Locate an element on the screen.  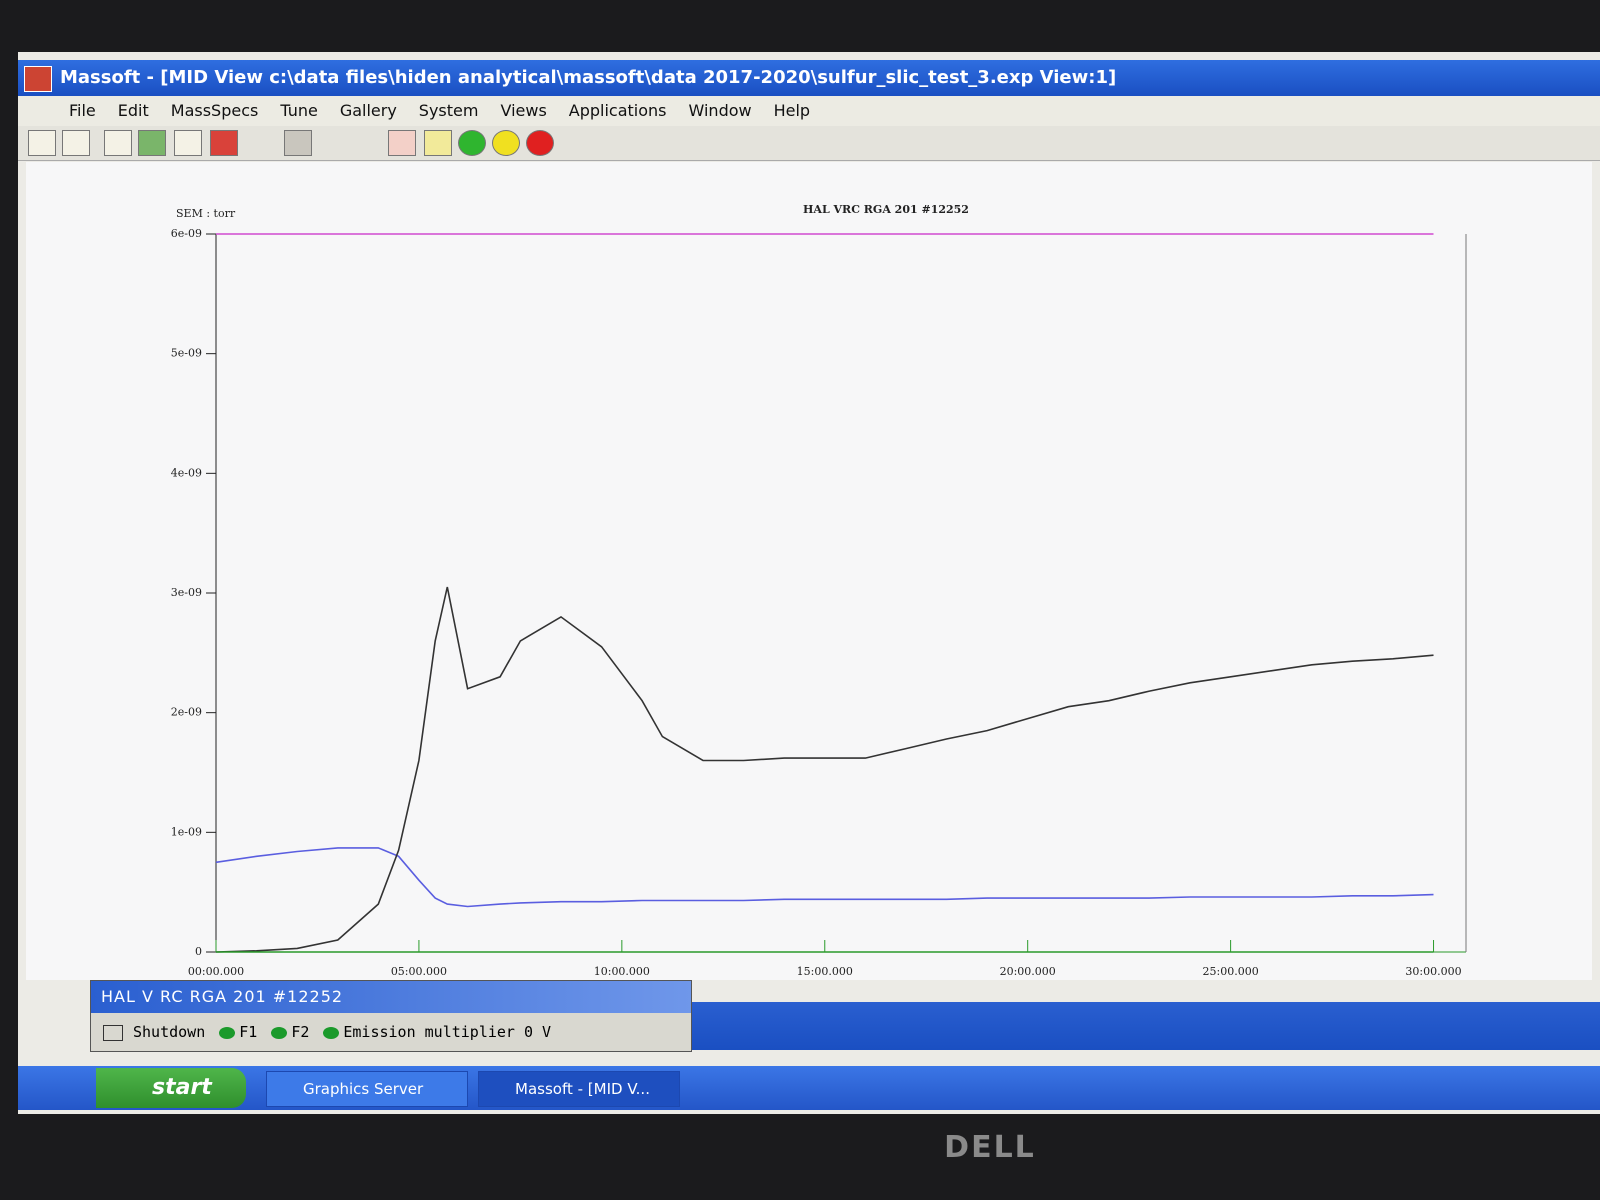
menu-item: Tune is located at coordinates (299, 110).